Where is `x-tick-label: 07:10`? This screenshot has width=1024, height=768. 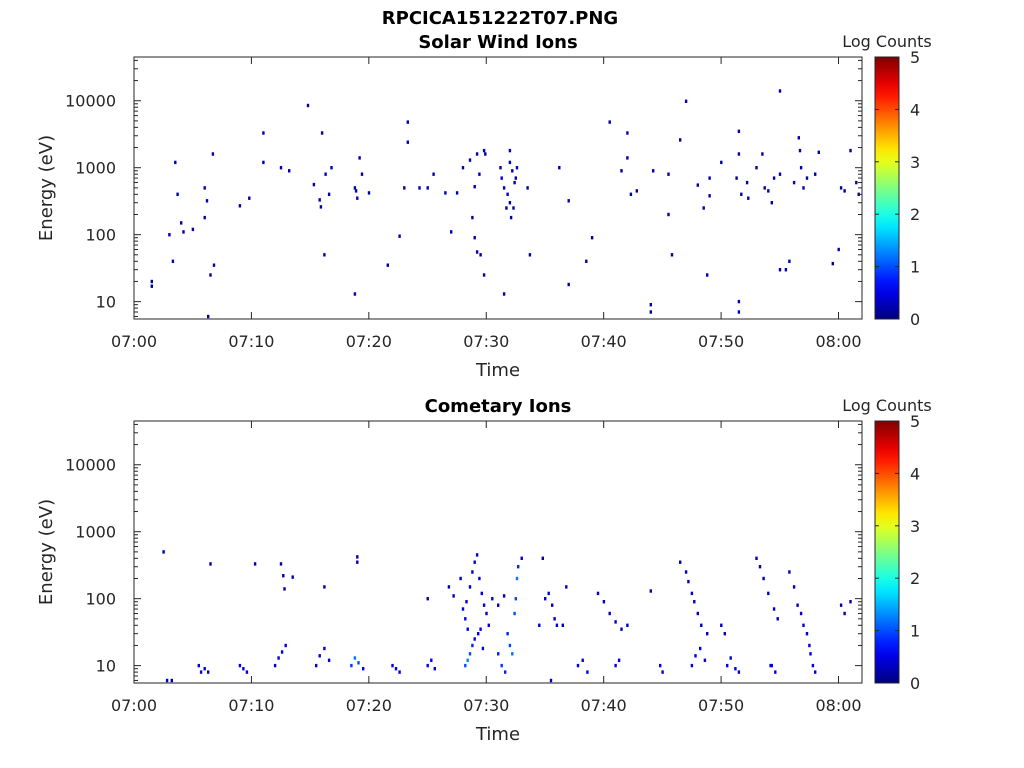
x-tick-label: 07:10 is located at coordinates (251, 341).